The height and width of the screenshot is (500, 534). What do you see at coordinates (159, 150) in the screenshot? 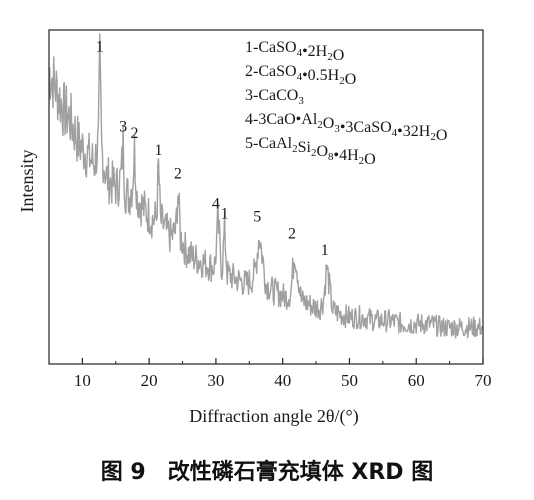
I see `peak-label-4: 1` at bounding box center [159, 150].